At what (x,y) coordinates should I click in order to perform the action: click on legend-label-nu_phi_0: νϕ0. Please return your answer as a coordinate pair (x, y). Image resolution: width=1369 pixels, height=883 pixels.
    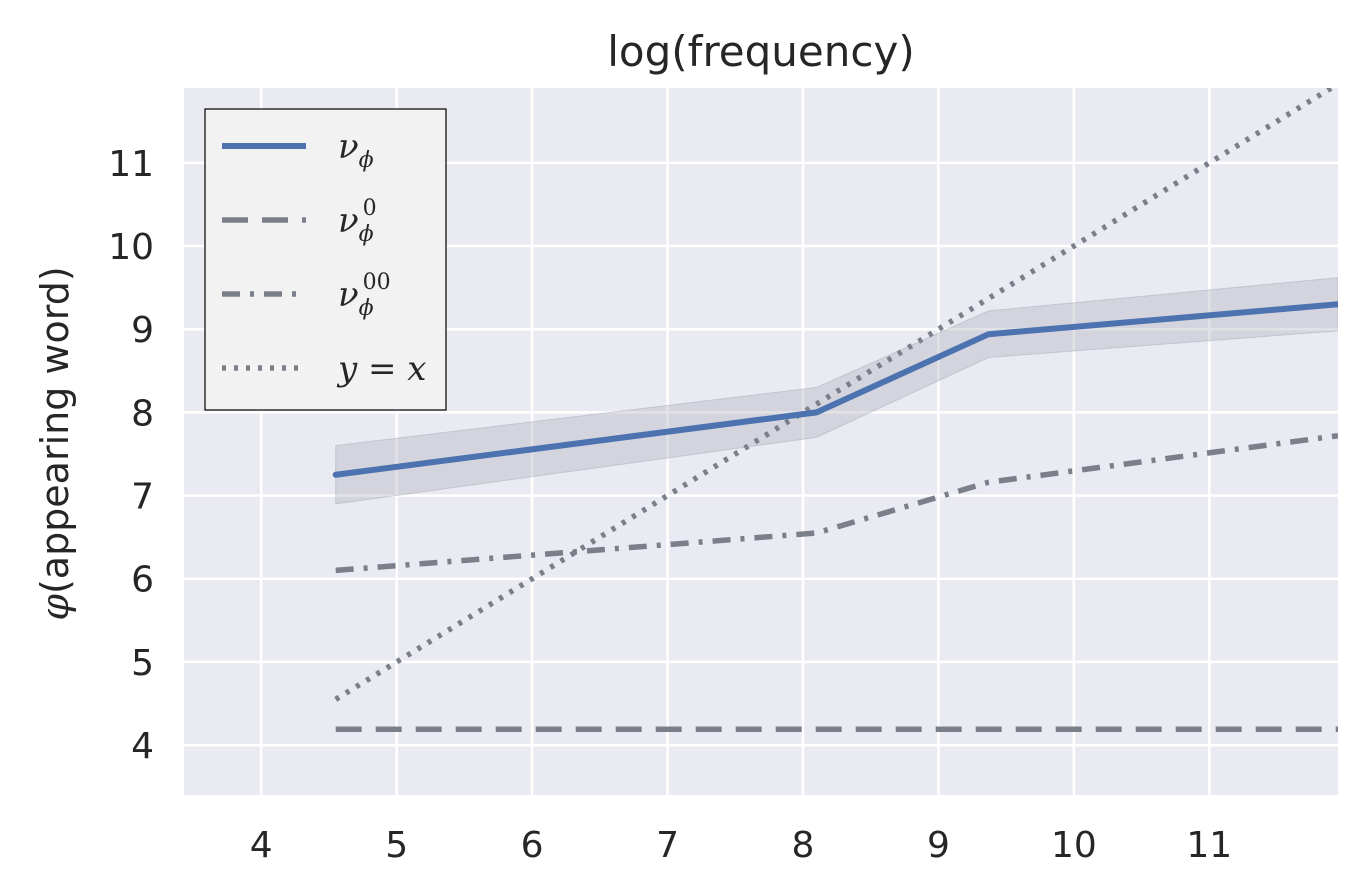
    Looking at the image, I should click on (357, 221).